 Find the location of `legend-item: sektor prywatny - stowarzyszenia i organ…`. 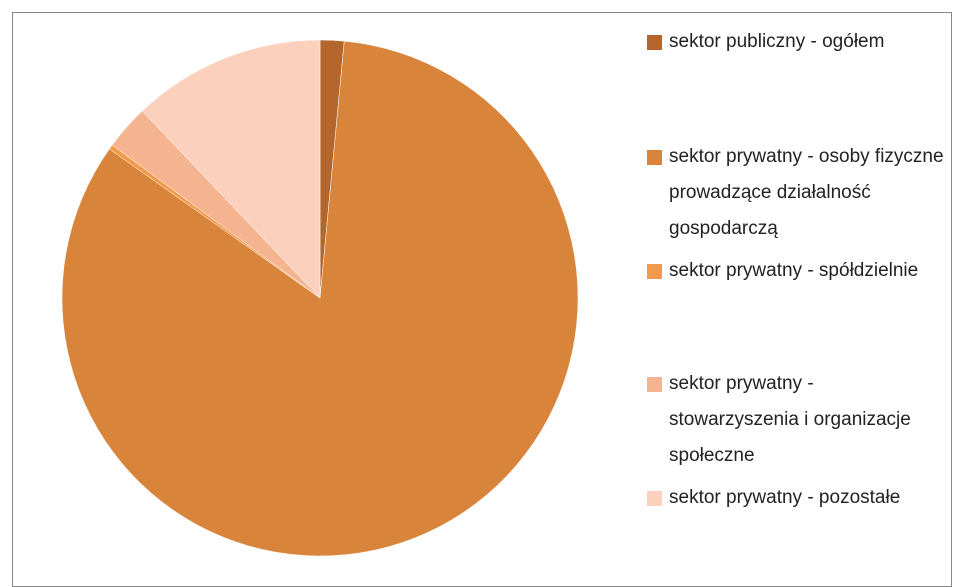

legend-item: sektor prywatny - stowarzyszenia i organ… is located at coordinates (795, 420).